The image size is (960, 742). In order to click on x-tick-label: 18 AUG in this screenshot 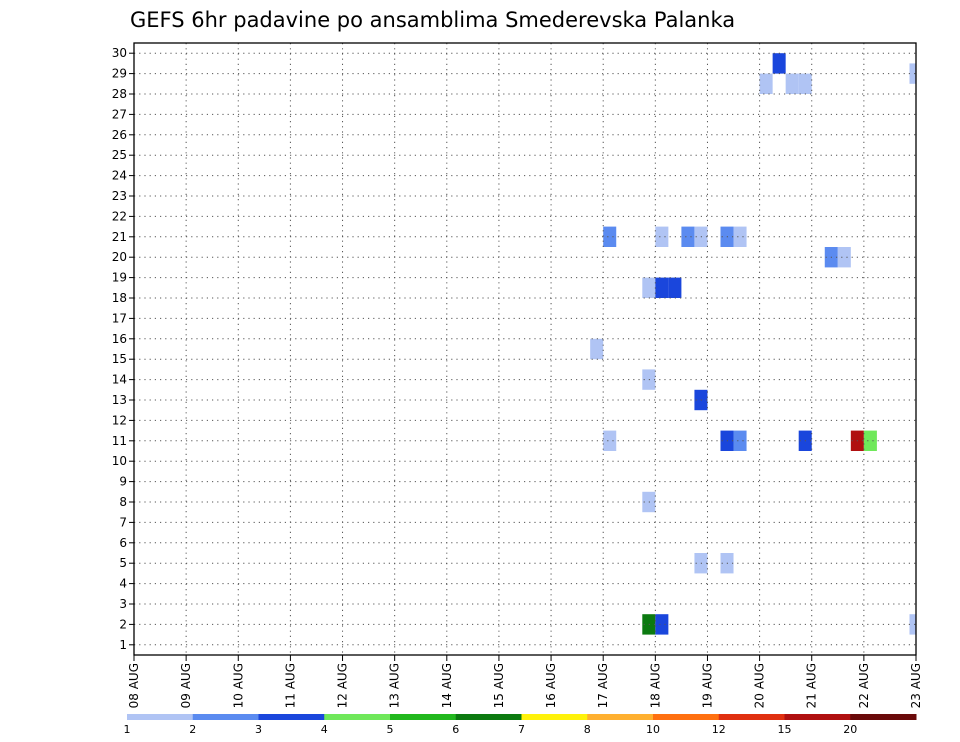, I will do `click(655, 685)`.